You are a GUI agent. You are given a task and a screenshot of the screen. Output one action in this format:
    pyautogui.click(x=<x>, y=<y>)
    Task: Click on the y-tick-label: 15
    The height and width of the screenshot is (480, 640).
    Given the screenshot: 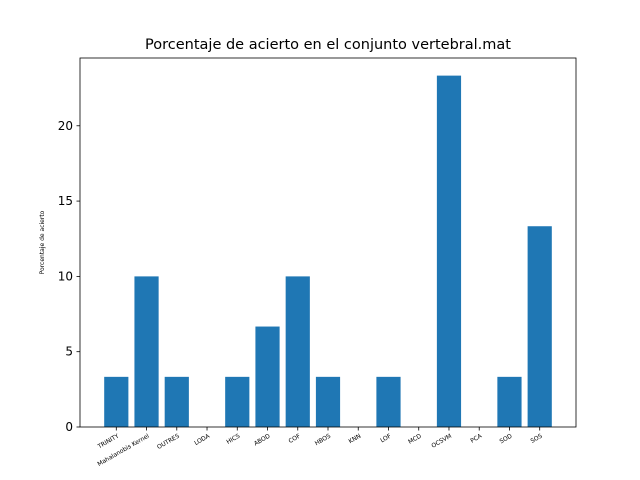 What is the action you would take?
    pyautogui.click(x=65, y=201)
    